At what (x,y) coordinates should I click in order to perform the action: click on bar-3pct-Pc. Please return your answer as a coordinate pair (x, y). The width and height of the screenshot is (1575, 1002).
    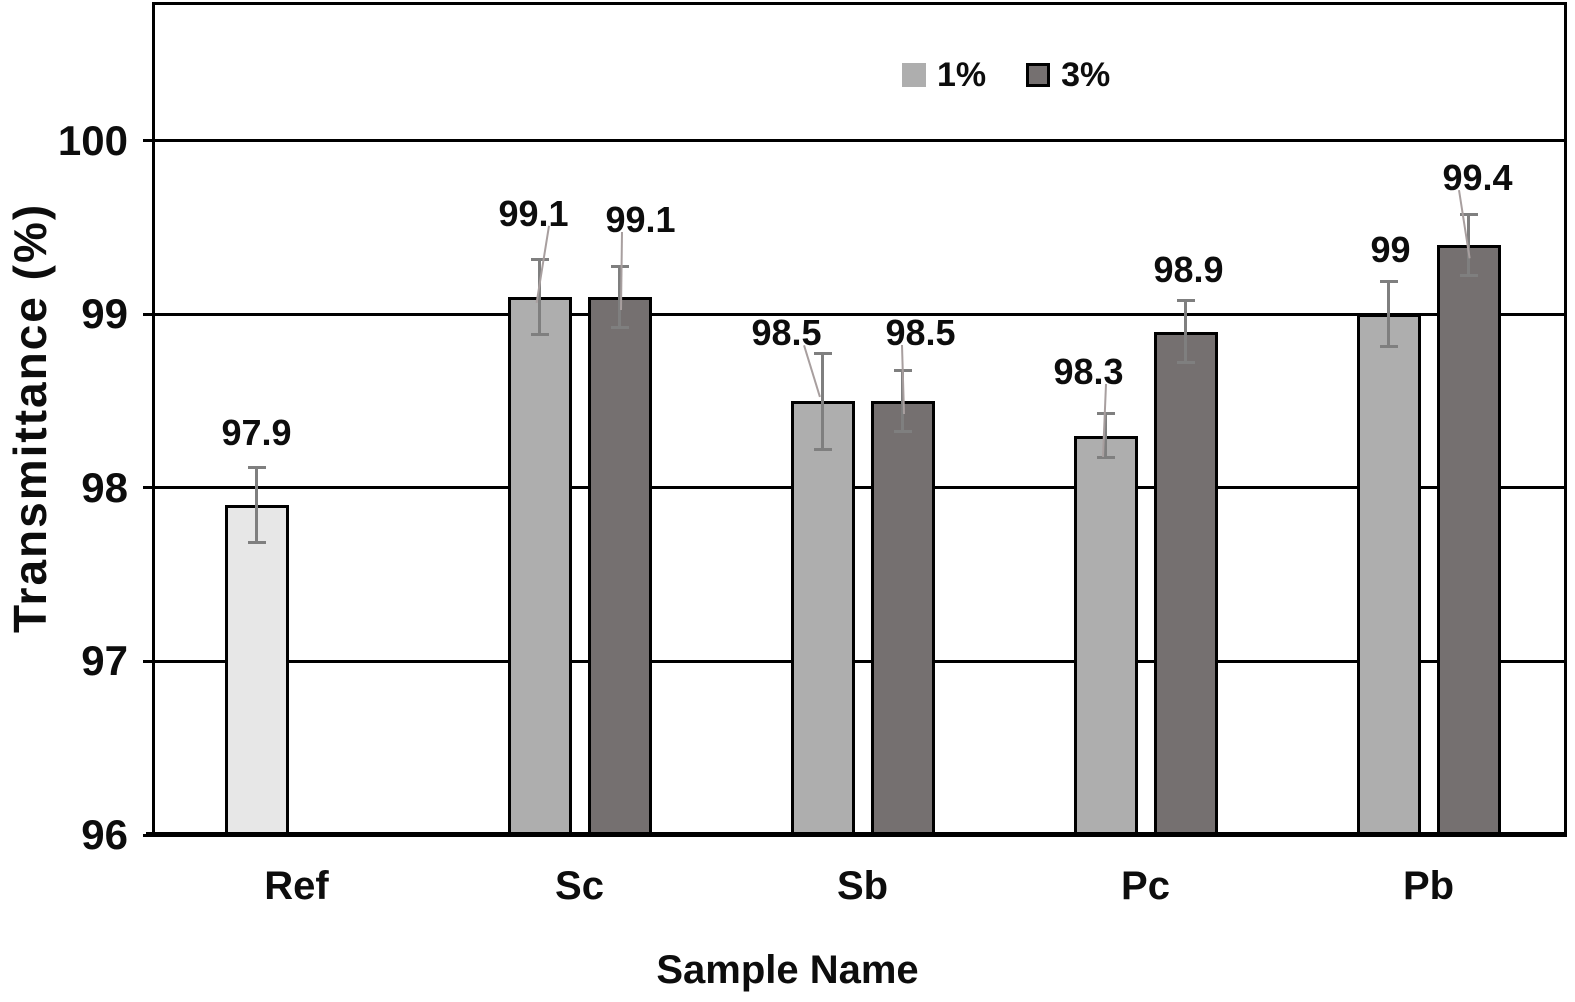
    Looking at the image, I should click on (1185, 581).